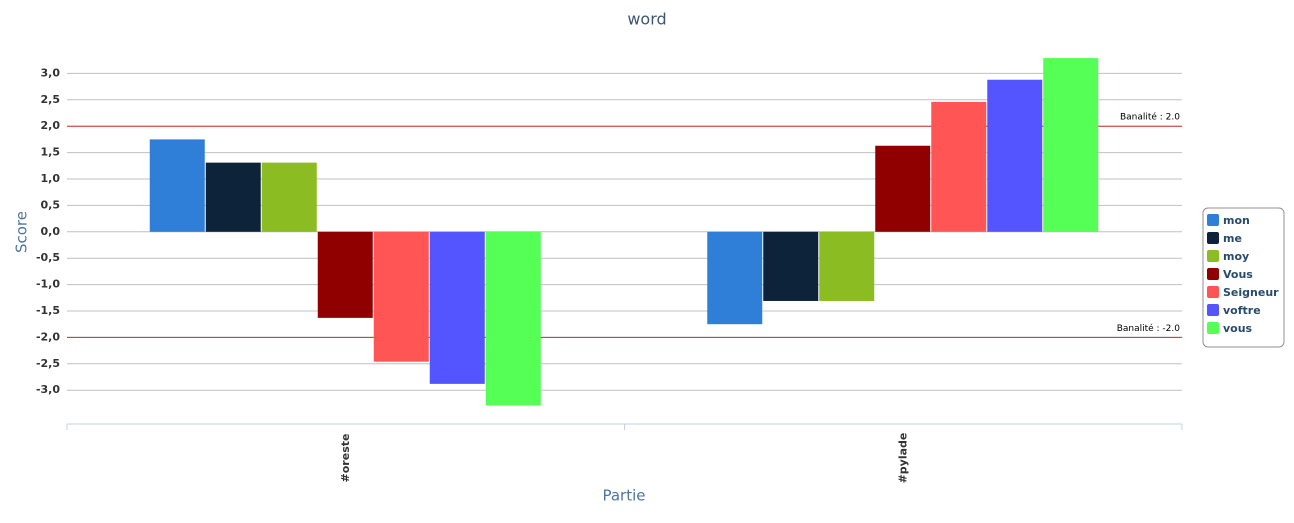 The height and width of the screenshot is (523, 1294). Describe the element at coordinates (22, 232) in the screenshot. I see `y-axis-title: Score` at that location.